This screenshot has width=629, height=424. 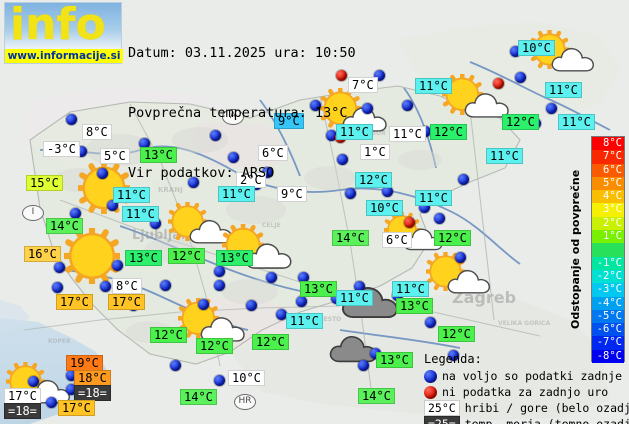 What do you see at coordinates (430, 392) in the screenshot?
I see `legend-red-dot-icon` at bounding box center [430, 392].